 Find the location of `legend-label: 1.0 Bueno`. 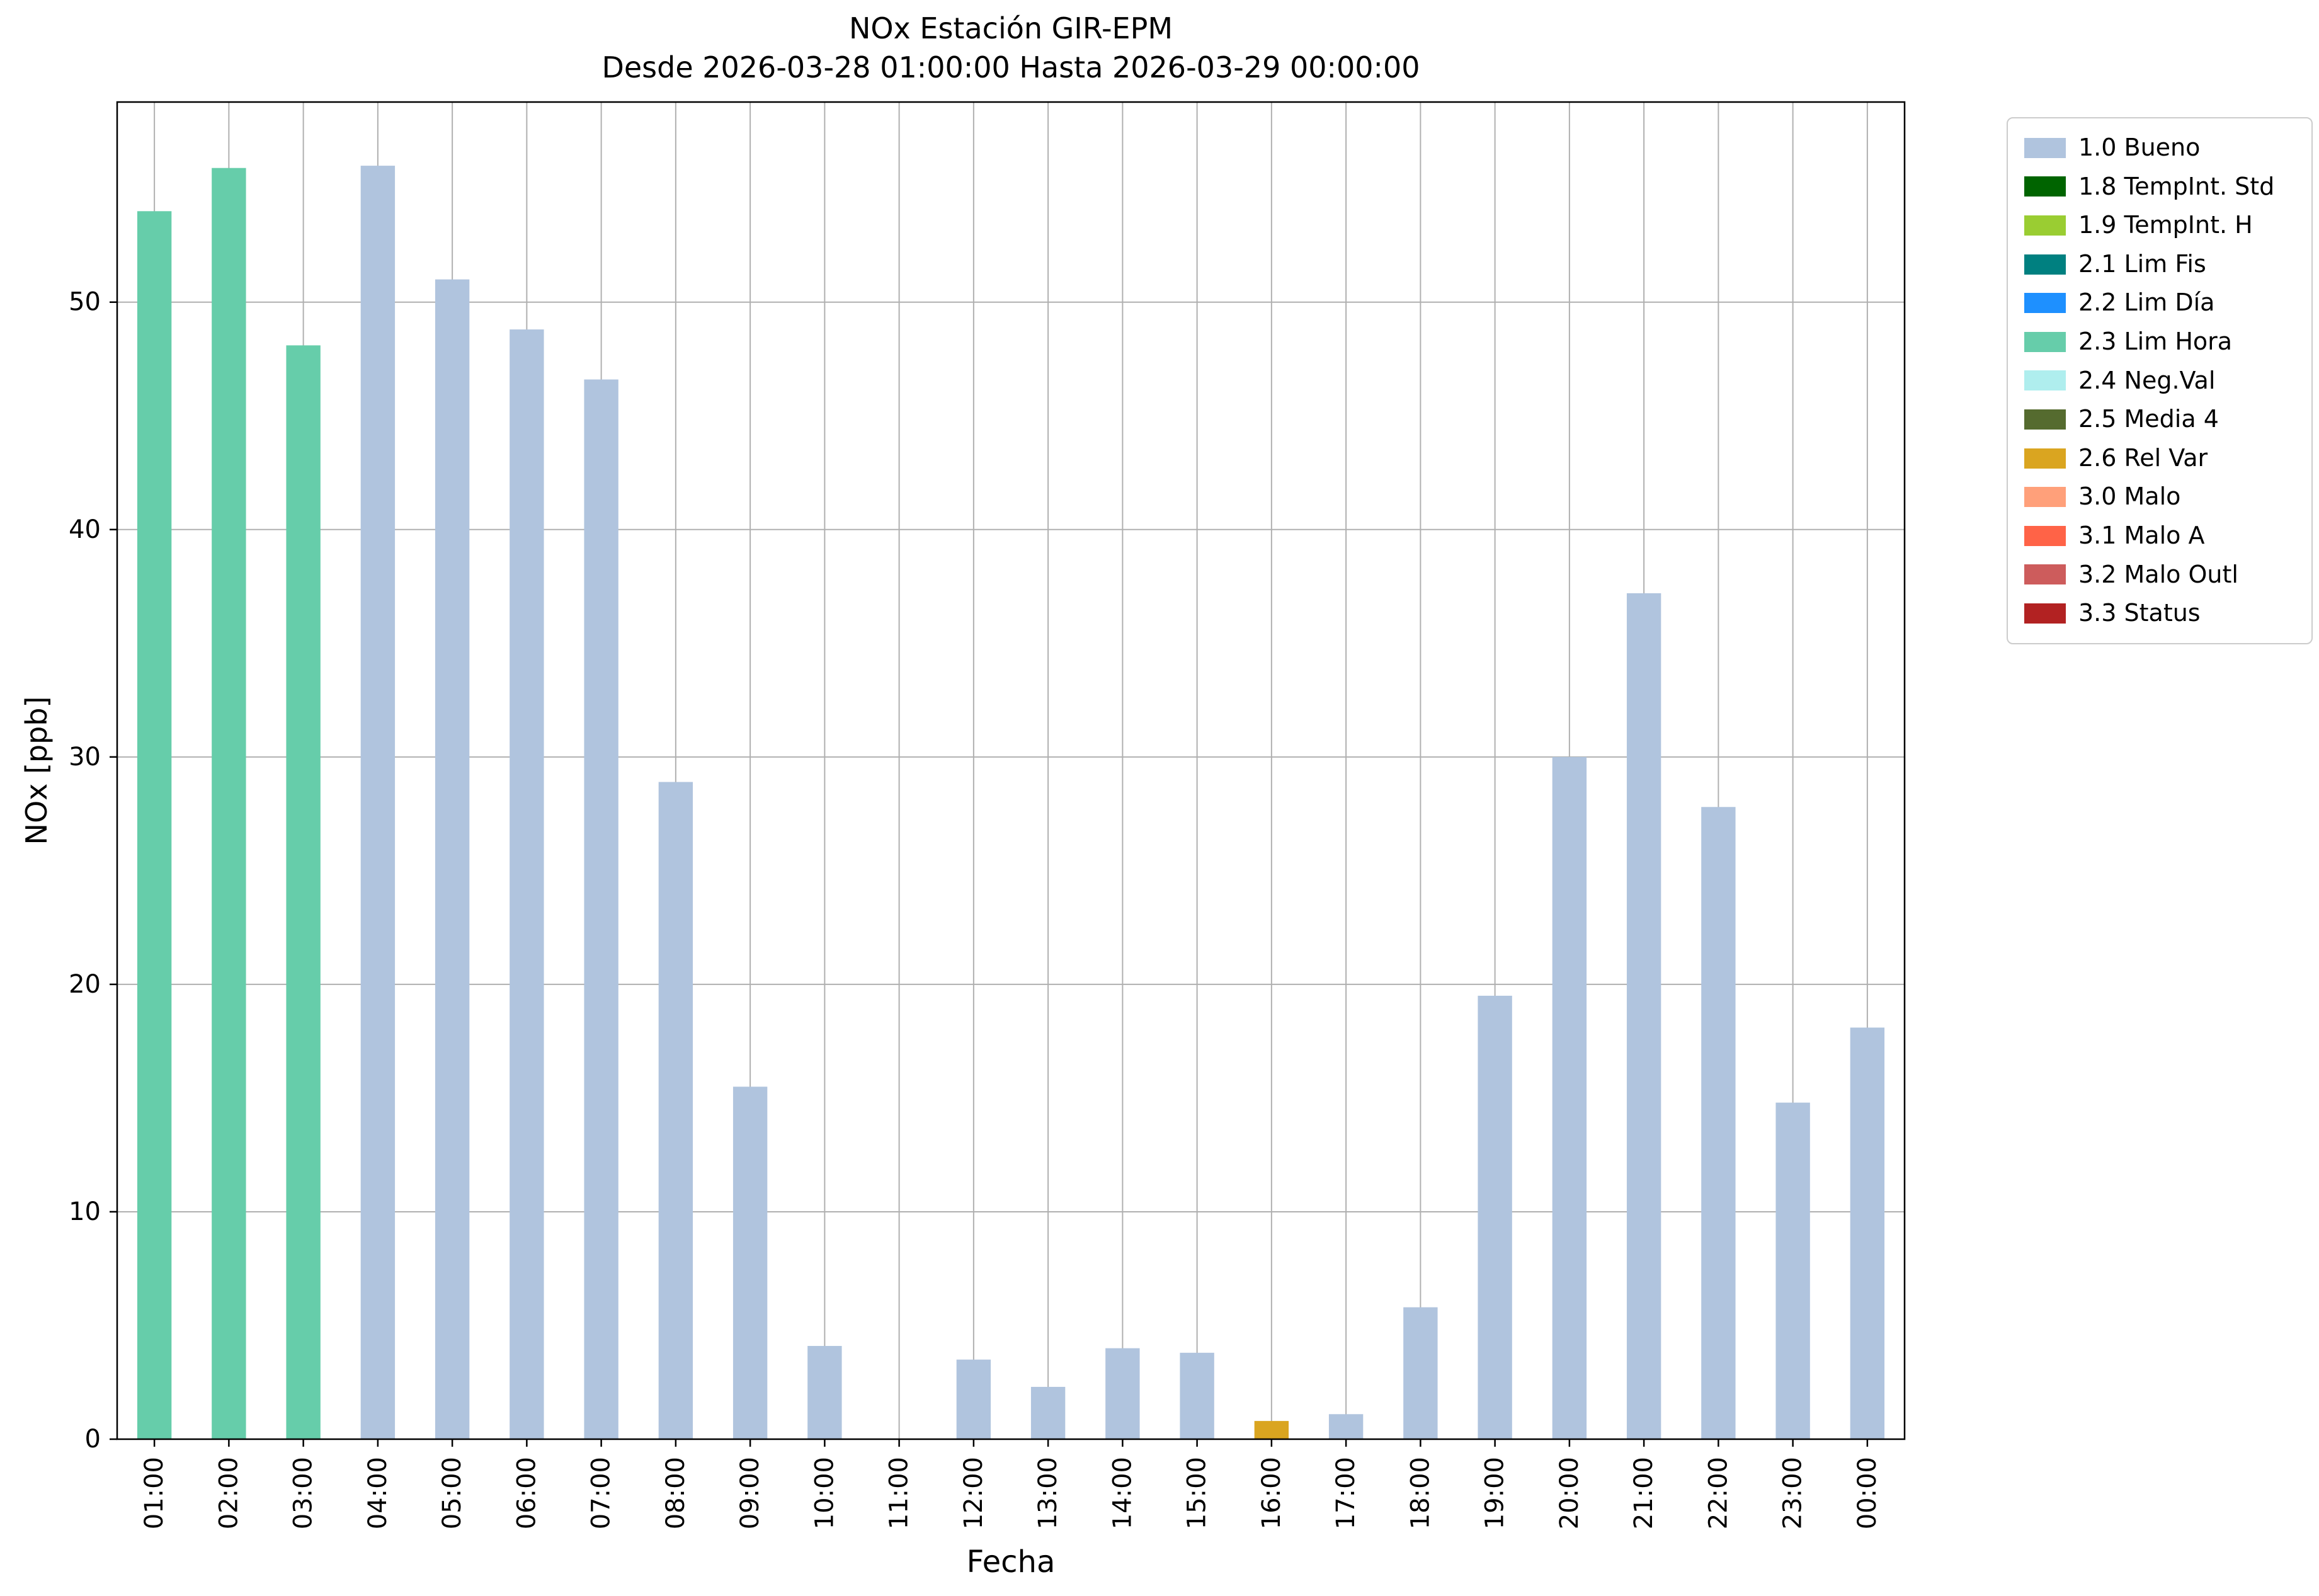

legend-label: 1.0 Bueno is located at coordinates (2139, 147).